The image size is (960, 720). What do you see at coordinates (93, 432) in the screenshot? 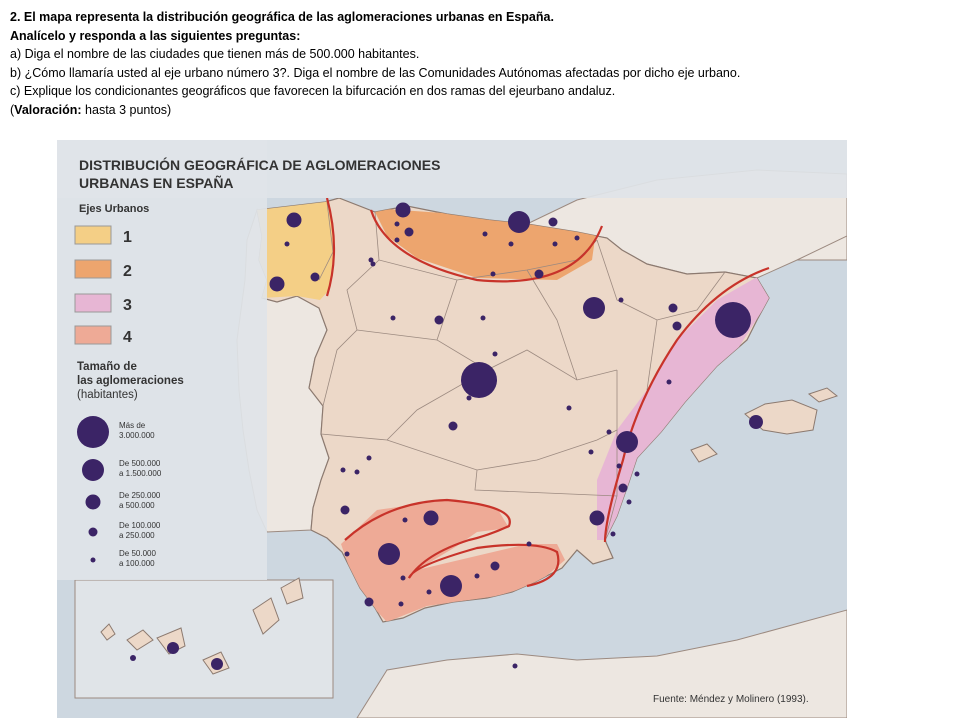
I see `size-circle-xl` at bounding box center [93, 432].